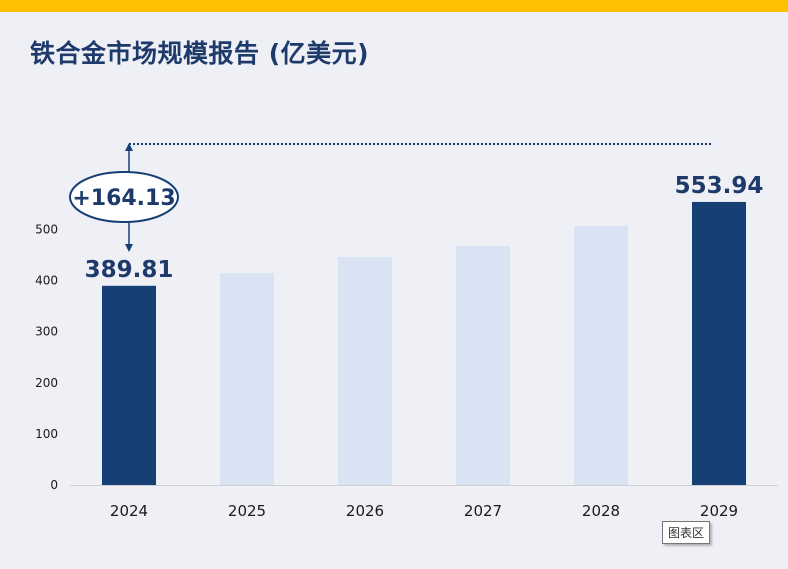 Image resolution: width=788 pixels, height=569 pixels. I want to click on x-tick-label-2026: 2026, so click(365, 511).